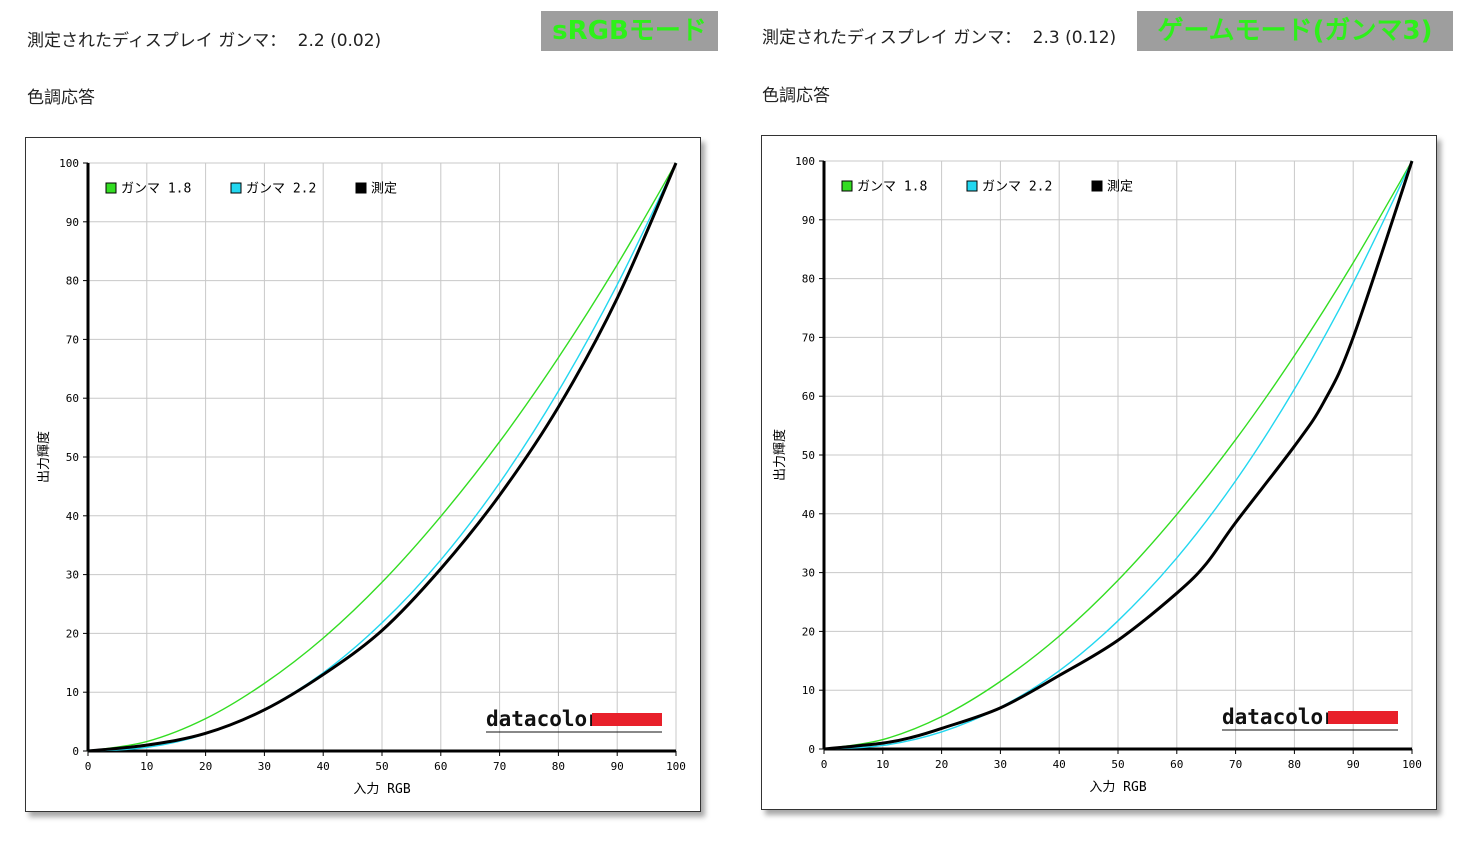 Image resolution: width=1464 pixels, height=841 pixels. I want to click on measured-gamma-right: 測定されたディスプレイ ガンマ： 2.3 (0.12), so click(939, 35).